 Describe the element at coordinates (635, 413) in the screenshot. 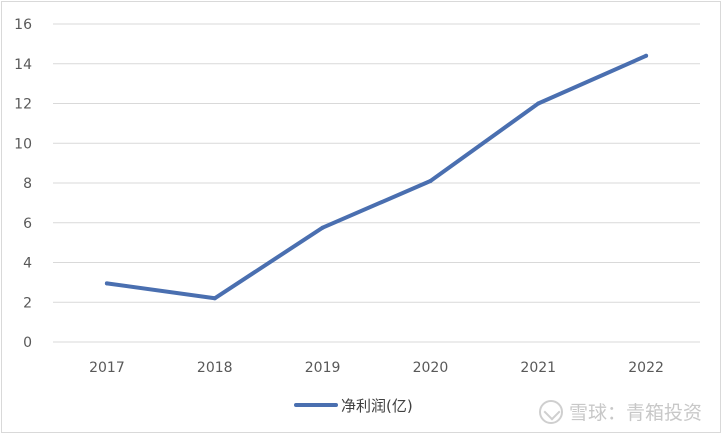

I see `watermark-text: 雪球：青箱投资` at that location.